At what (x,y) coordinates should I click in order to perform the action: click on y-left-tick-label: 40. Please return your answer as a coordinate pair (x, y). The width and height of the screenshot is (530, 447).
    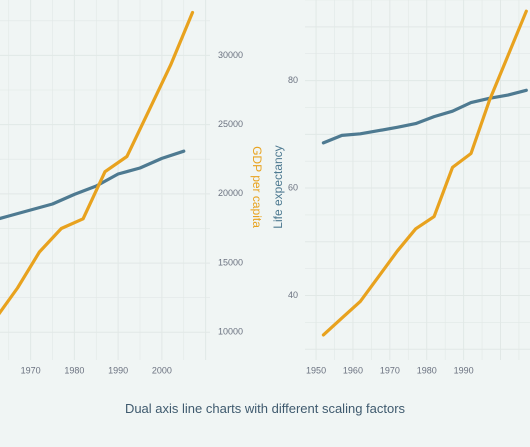
    Looking at the image, I should click on (293, 295).